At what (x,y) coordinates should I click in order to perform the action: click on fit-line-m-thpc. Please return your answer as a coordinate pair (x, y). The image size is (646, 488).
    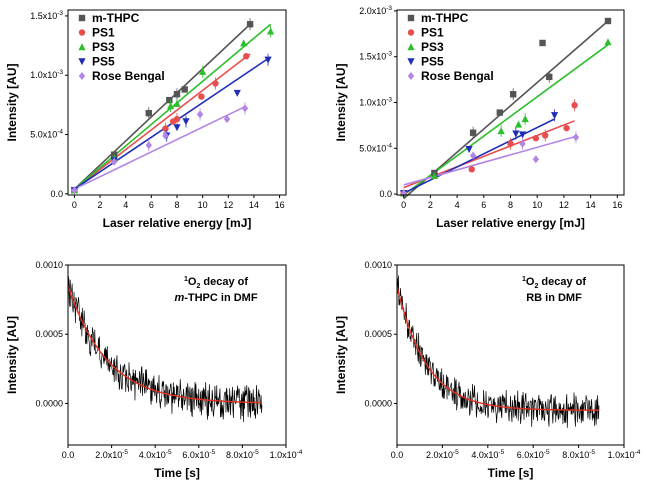
    Looking at the image, I should click on (162, 106).